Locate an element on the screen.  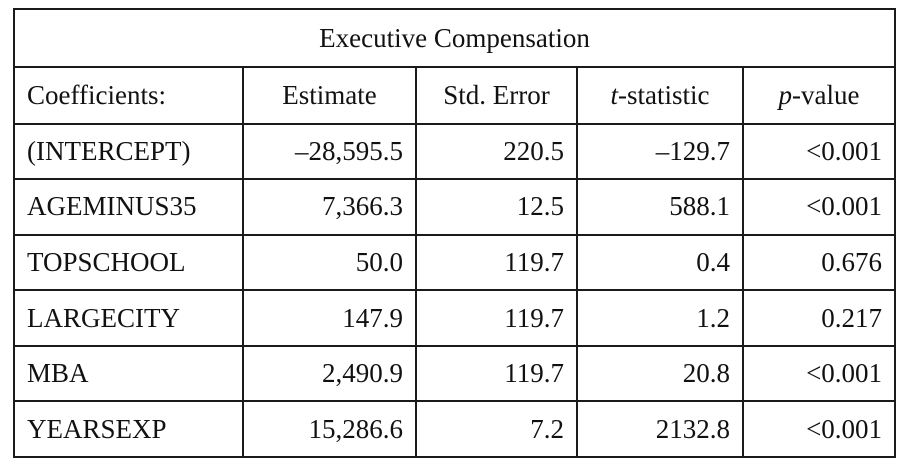
estimate-cell: 50.0 is located at coordinates (329, 262).